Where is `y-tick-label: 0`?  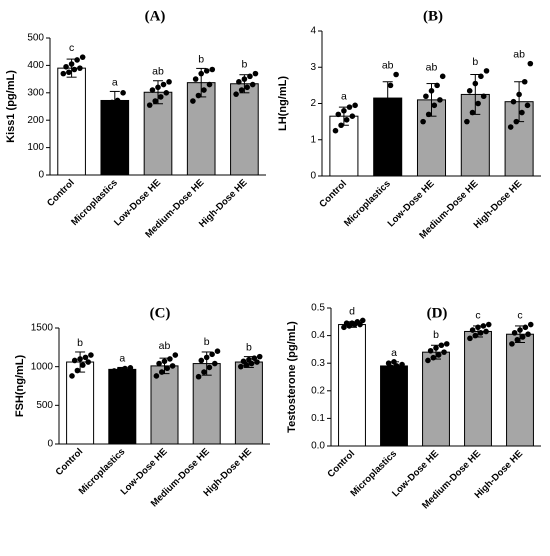 y-tick-label: 0 is located at coordinates (41, 175).